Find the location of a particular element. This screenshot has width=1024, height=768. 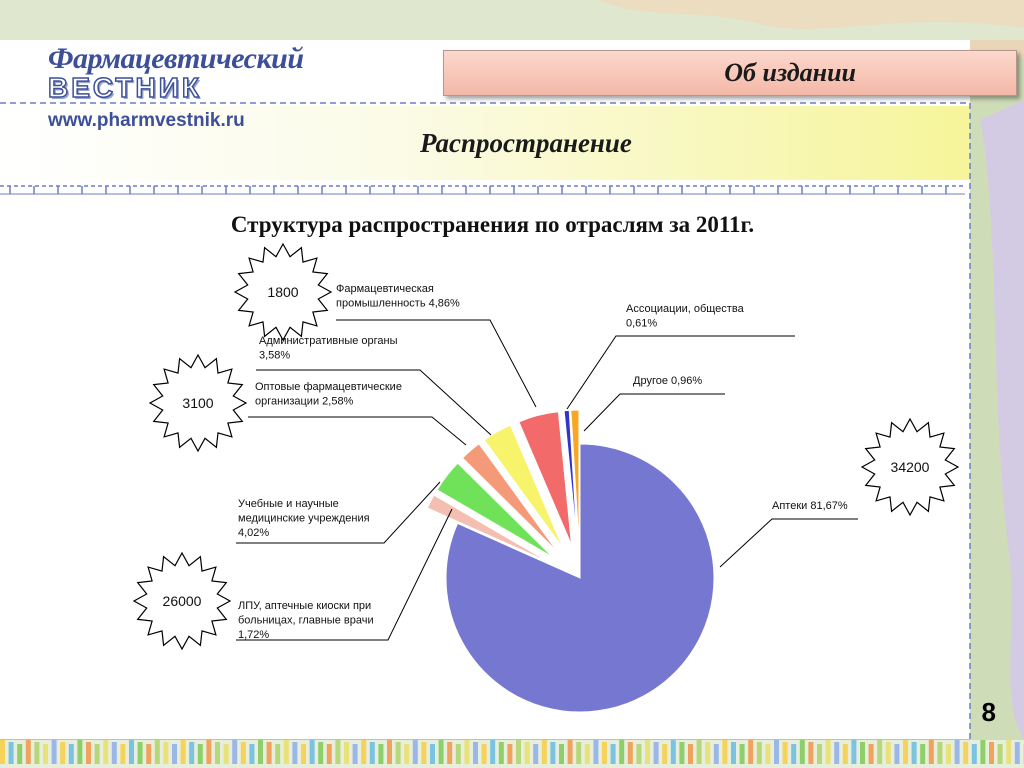

callout-value: 3100 is located at coordinates (197, 403).